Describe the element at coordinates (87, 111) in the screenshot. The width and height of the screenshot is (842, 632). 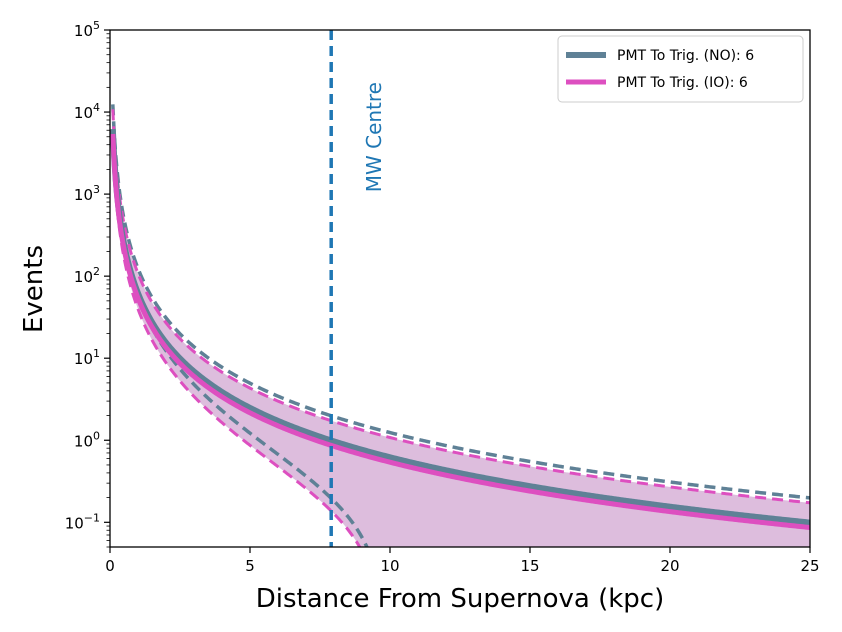
I see `y-tick-label: 10⁴` at that location.